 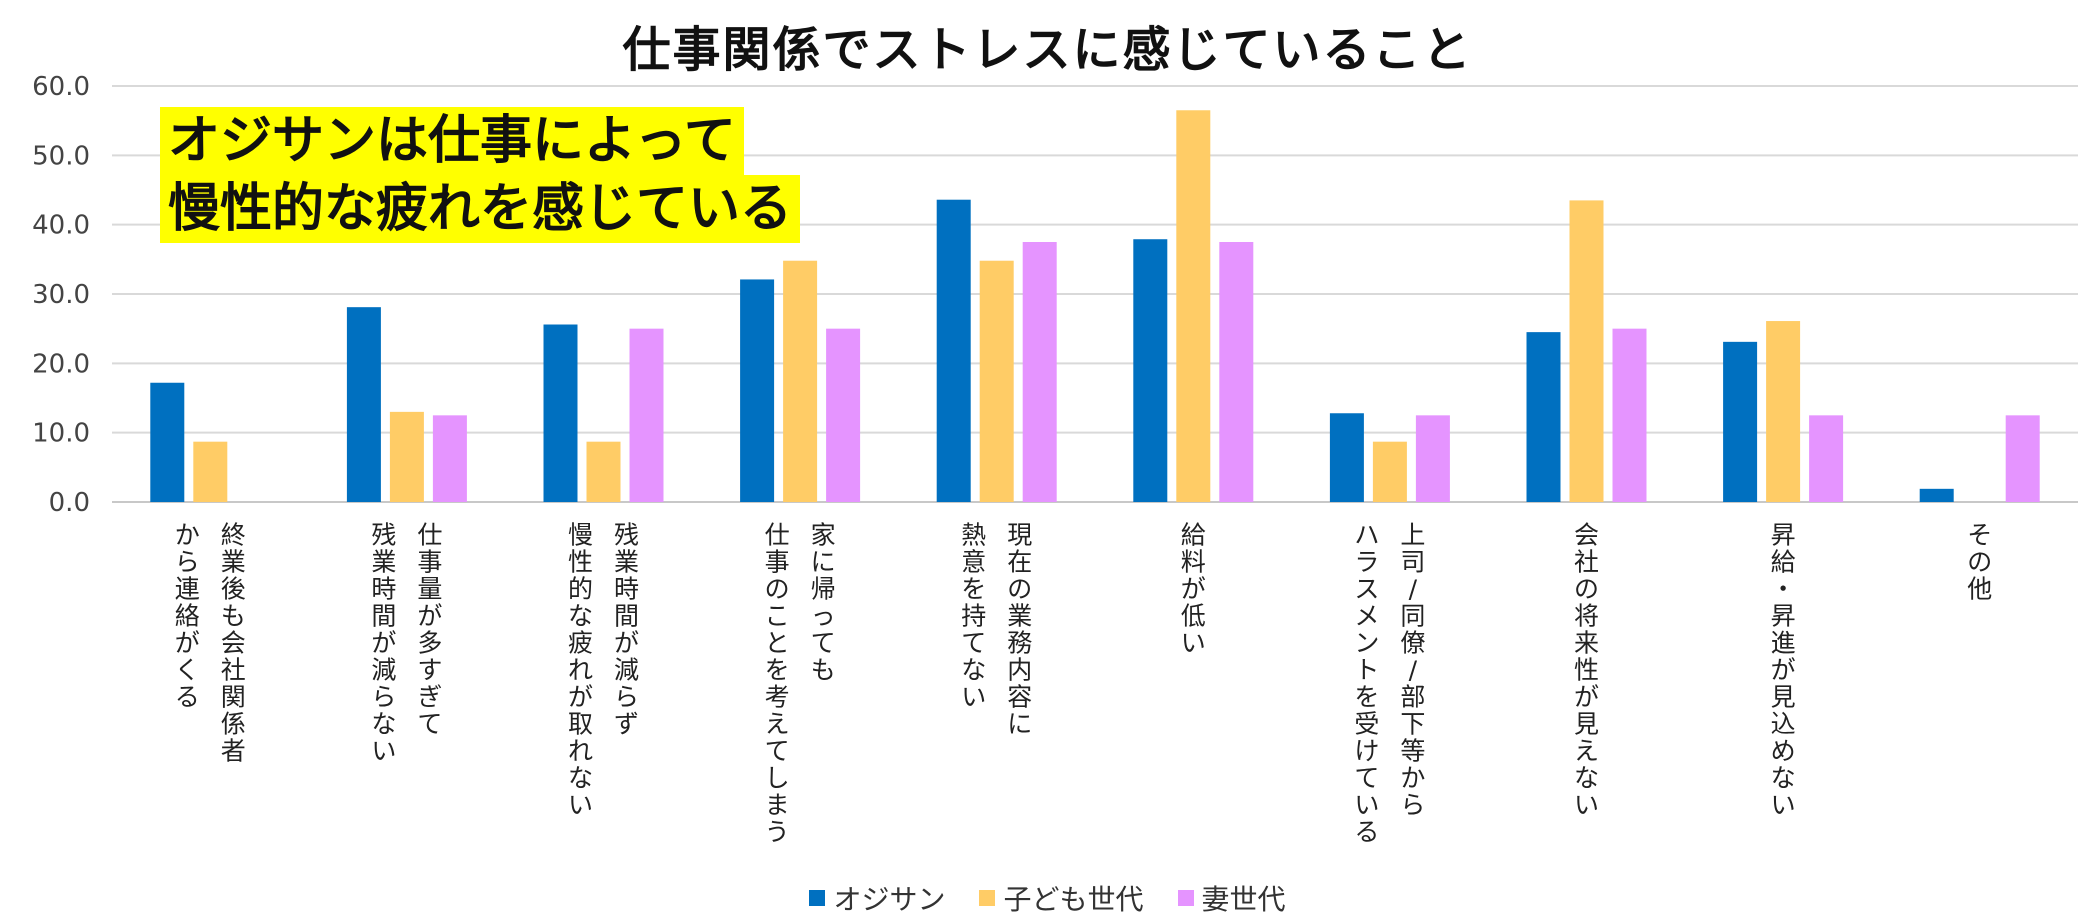 What do you see at coordinates (1412, 751) in the screenshot?
I see `svg-text: 等` at bounding box center [1412, 751].